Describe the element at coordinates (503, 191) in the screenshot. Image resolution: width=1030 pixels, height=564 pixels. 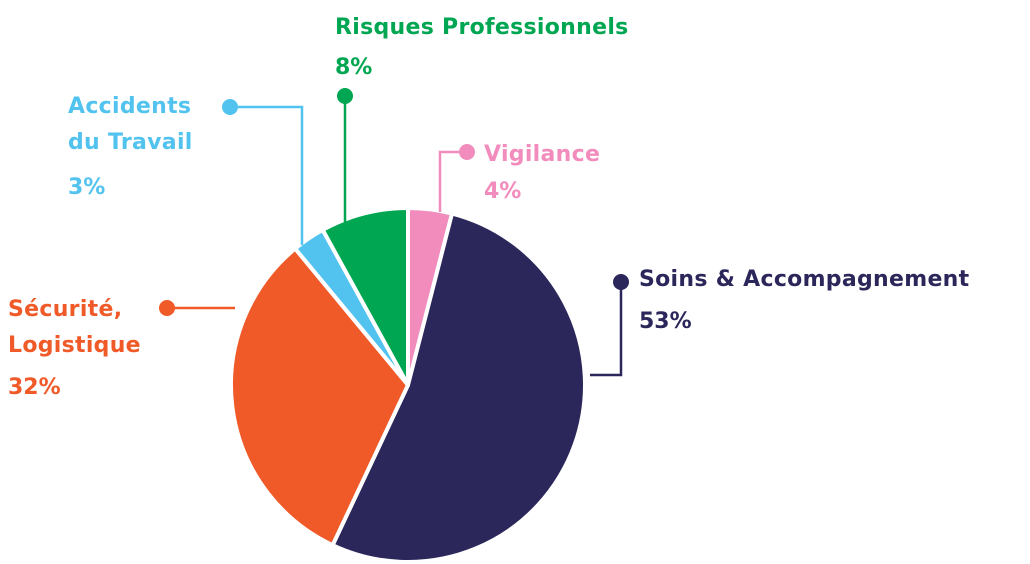
I see `slice-value-label: 4%` at that location.